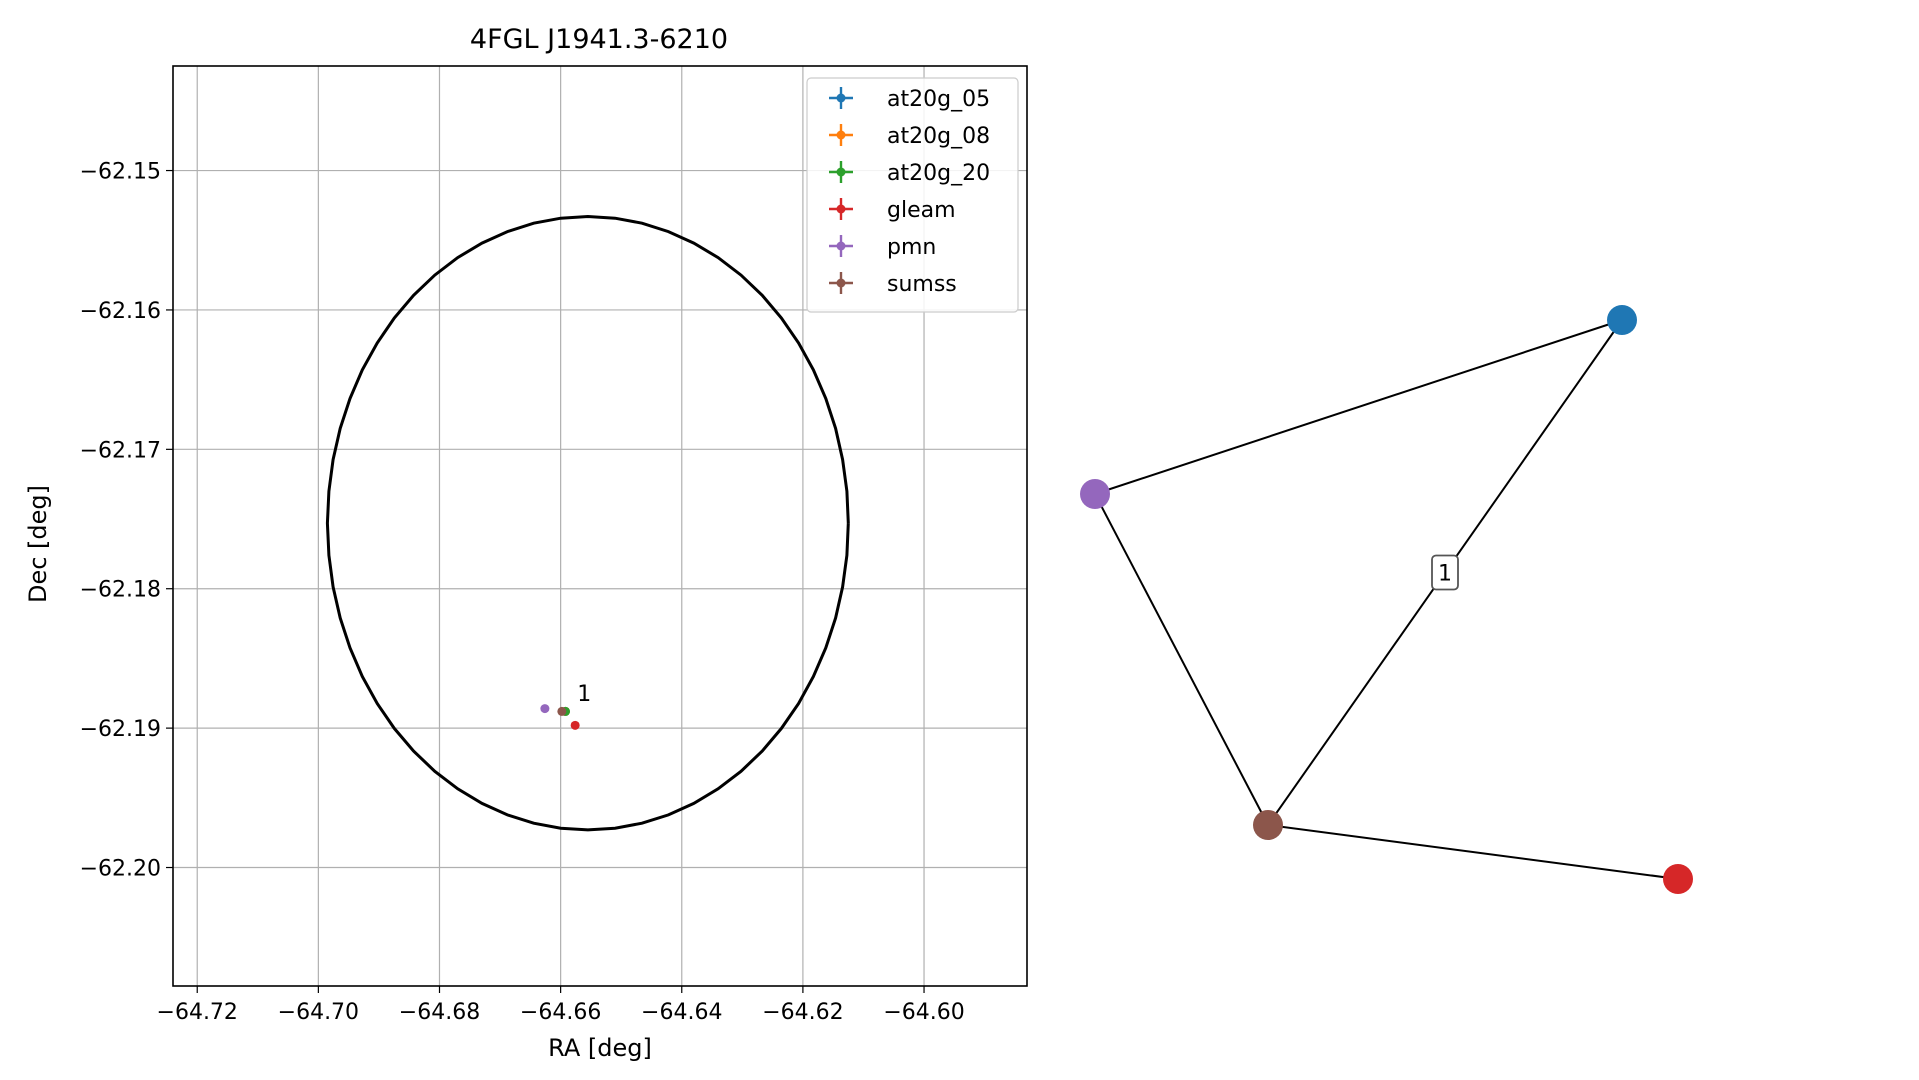  I want to click on legend-entry-at20g_08: at20g_08, so click(909, 136).